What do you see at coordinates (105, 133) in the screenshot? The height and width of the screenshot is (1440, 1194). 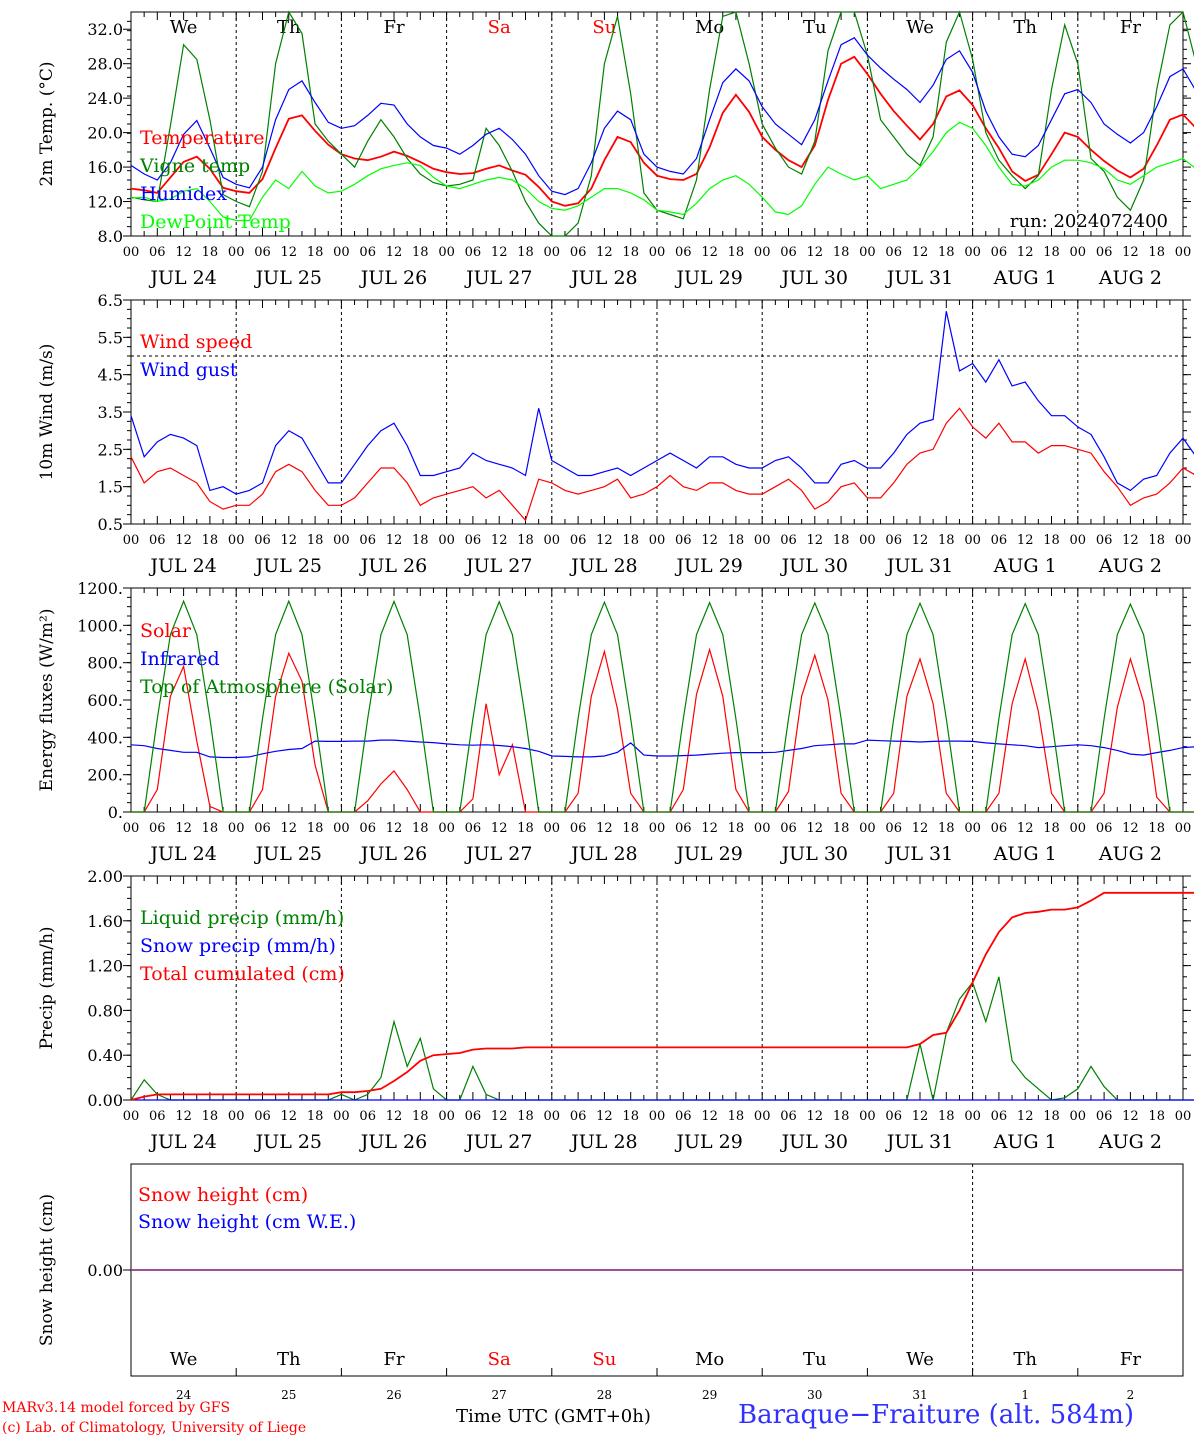 I see `panel-1-ytick-label: 20.0` at bounding box center [105, 133].